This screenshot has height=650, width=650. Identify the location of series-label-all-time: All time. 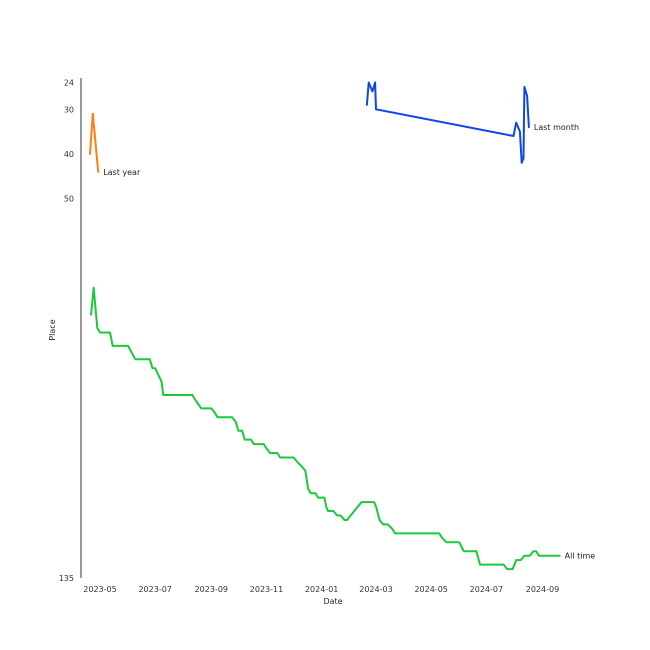
(580, 556).